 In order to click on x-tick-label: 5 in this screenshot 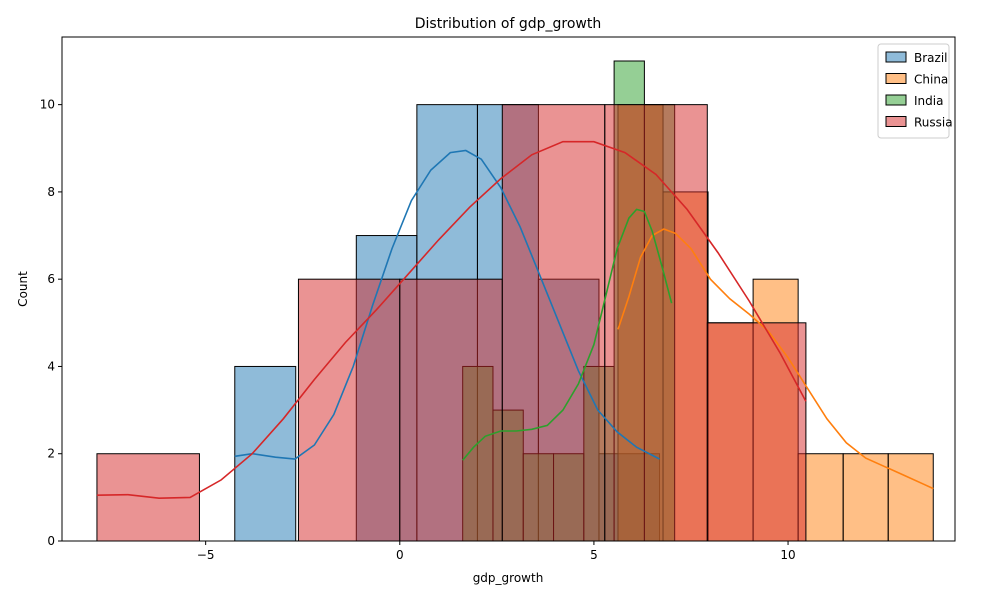, I will do `click(594, 555)`.